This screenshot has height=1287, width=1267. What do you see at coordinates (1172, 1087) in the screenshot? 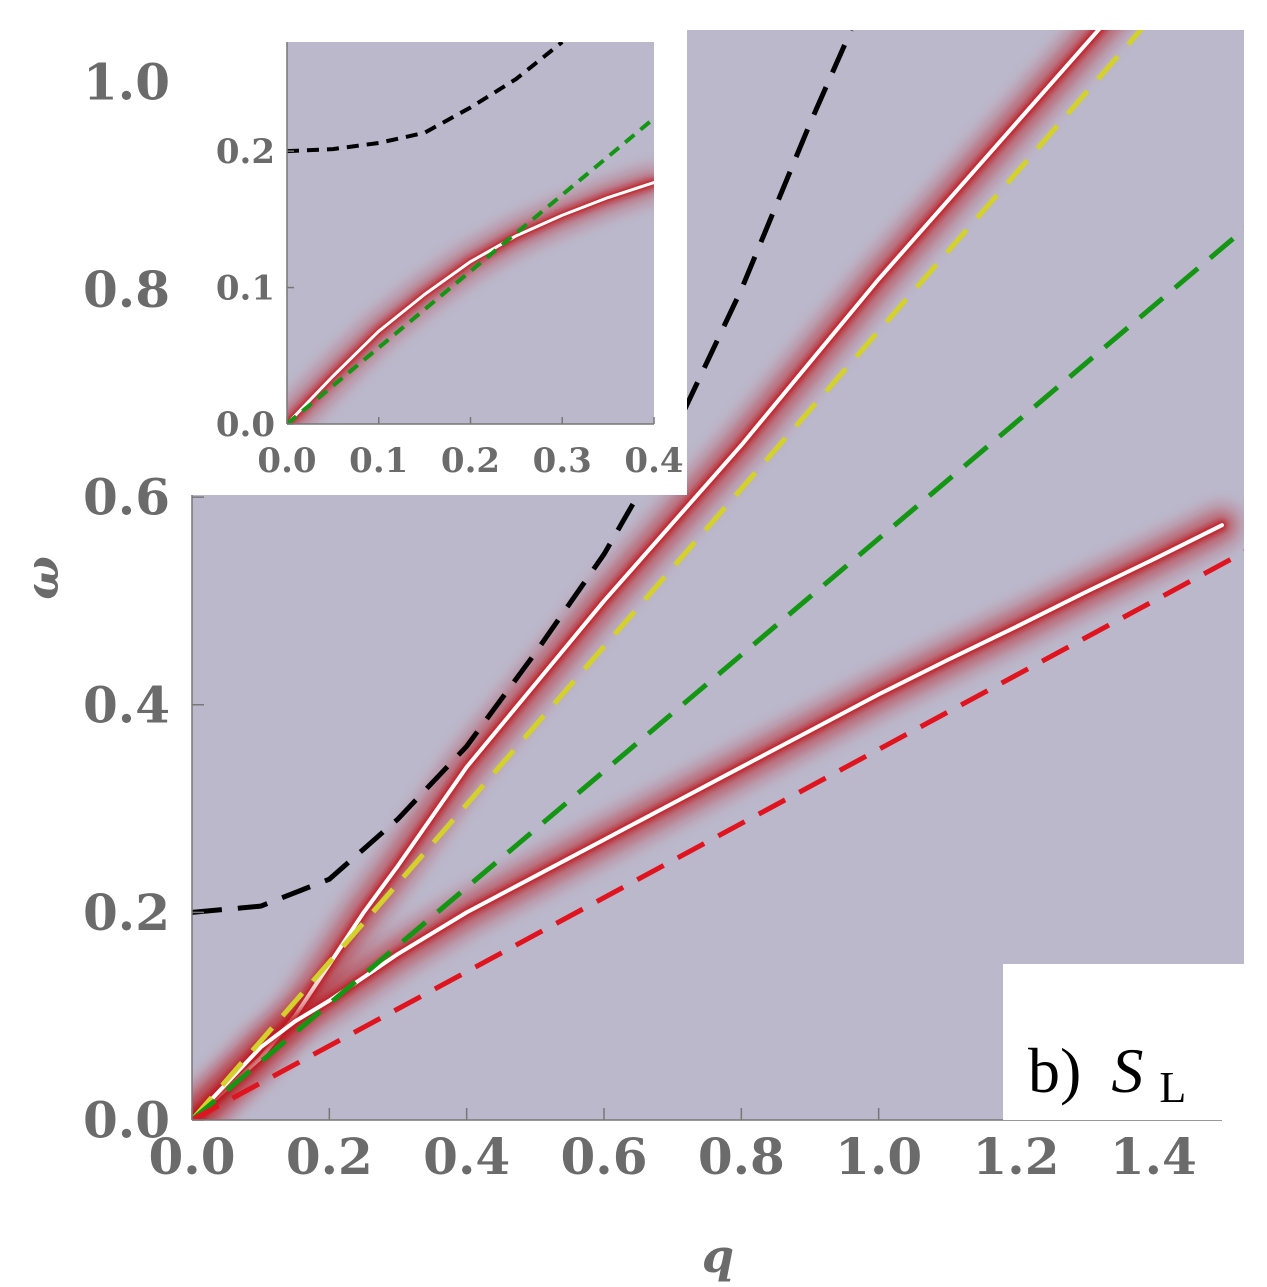
I see `panel-label-subscript: L` at bounding box center [1172, 1087].